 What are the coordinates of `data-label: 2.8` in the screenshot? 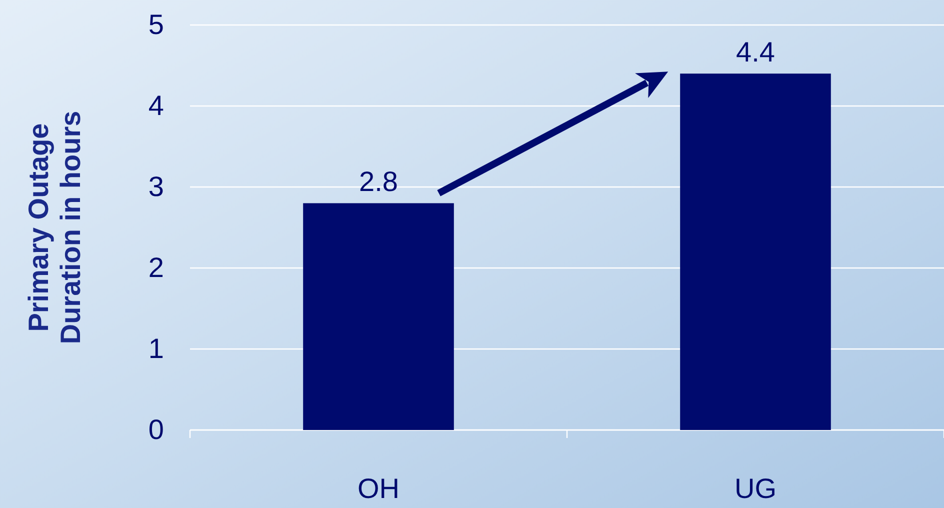 It's located at (378, 182).